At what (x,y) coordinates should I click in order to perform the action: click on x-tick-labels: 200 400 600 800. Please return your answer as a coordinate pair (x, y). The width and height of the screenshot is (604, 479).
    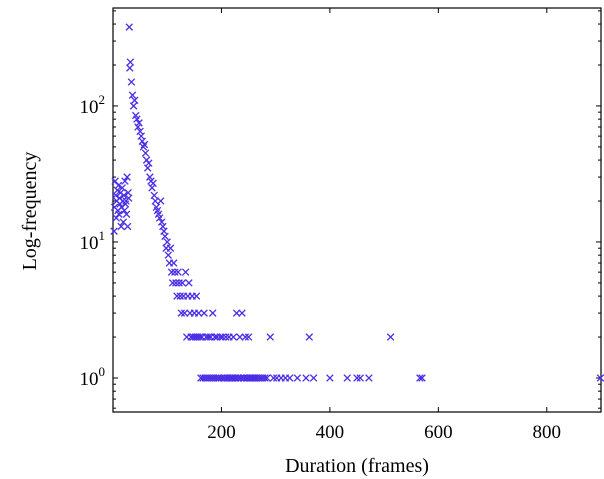
    Looking at the image, I should click on (384, 432).